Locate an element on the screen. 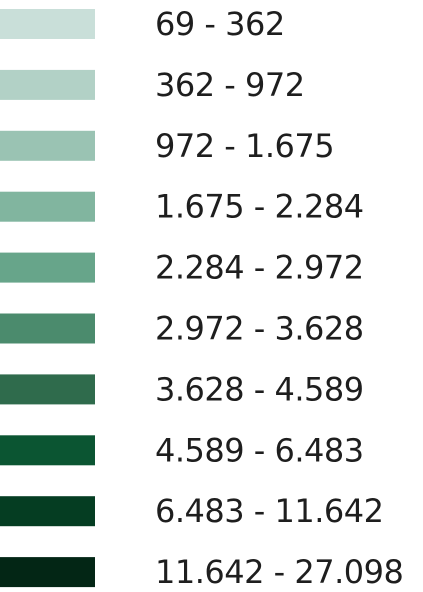 The height and width of the screenshot is (592, 423). legend-label: 4.589 - 6.483 is located at coordinates (259, 450).